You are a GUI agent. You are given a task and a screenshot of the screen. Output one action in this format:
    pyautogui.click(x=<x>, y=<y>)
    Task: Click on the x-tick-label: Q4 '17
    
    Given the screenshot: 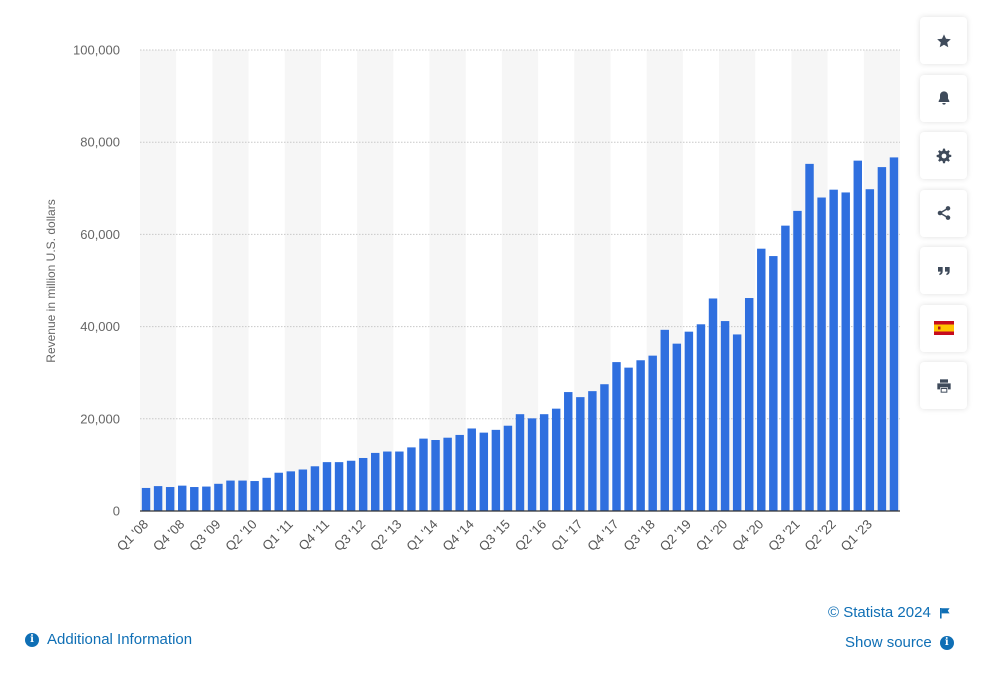 What is the action you would take?
    pyautogui.click(x=602, y=535)
    